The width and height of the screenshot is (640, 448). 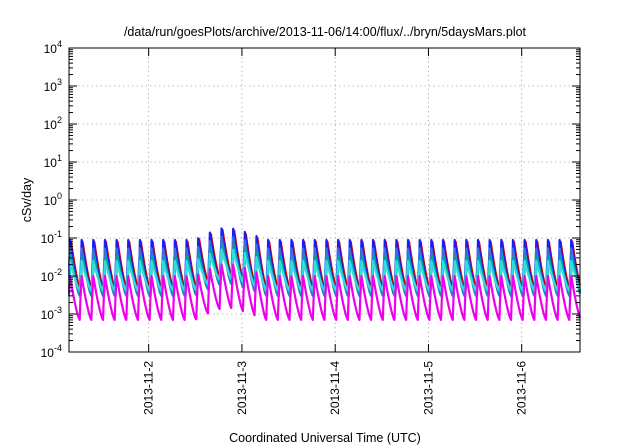 I want to click on y-tick-label: 10⁻³, so click(x=51, y=313).